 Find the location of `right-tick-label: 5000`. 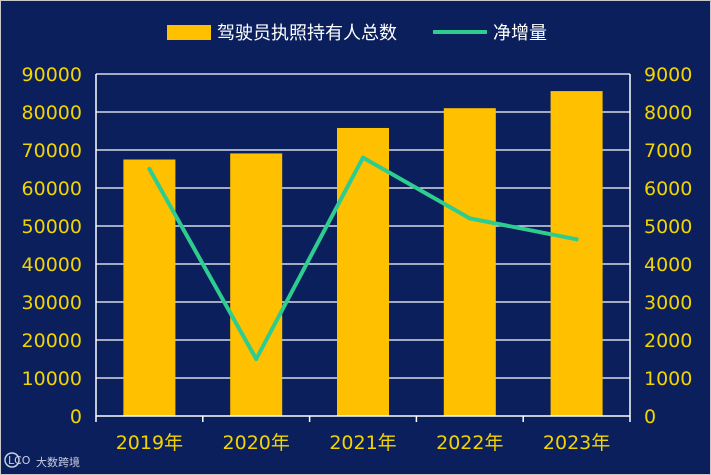

right-tick-label: 5000 is located at coordinates (668, 227).